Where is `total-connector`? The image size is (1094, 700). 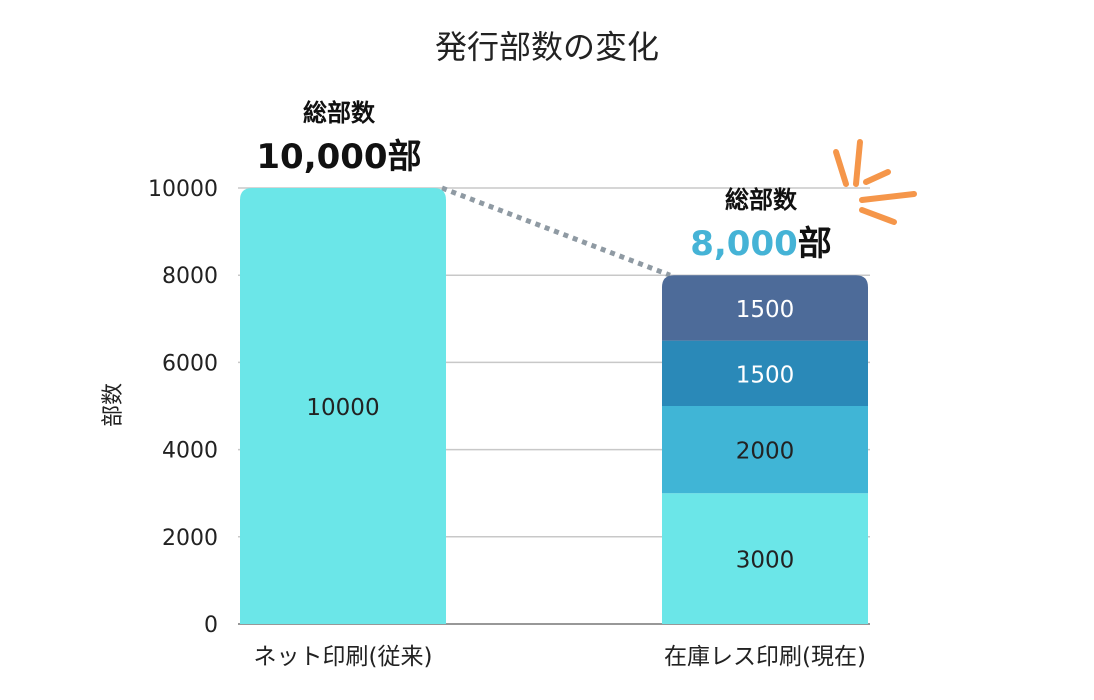
total-connector is located at coordinates (556, 231).